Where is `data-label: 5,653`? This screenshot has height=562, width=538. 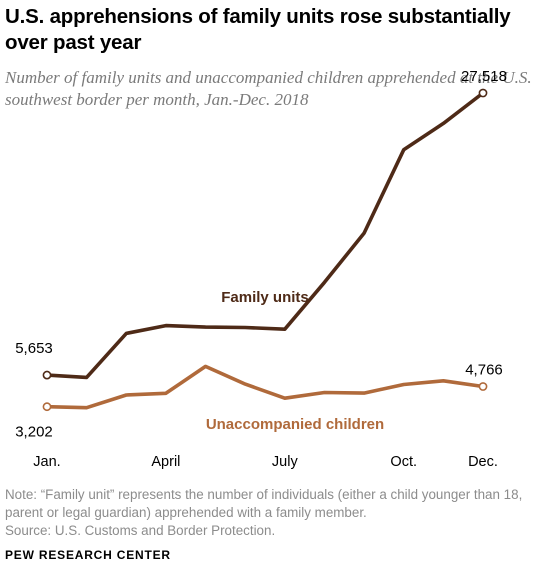
data-label: 5,653 is located at coordinates (34, 348).